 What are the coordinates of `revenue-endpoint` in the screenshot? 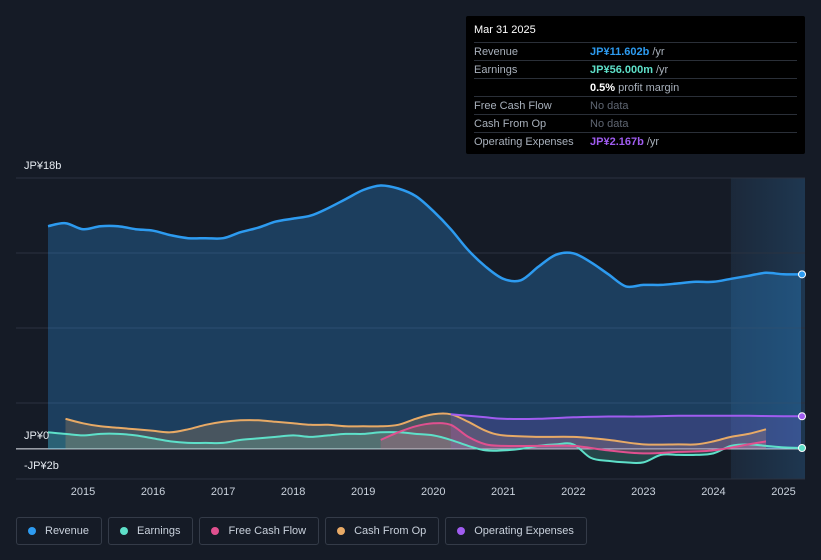 It's located at (802, 274).